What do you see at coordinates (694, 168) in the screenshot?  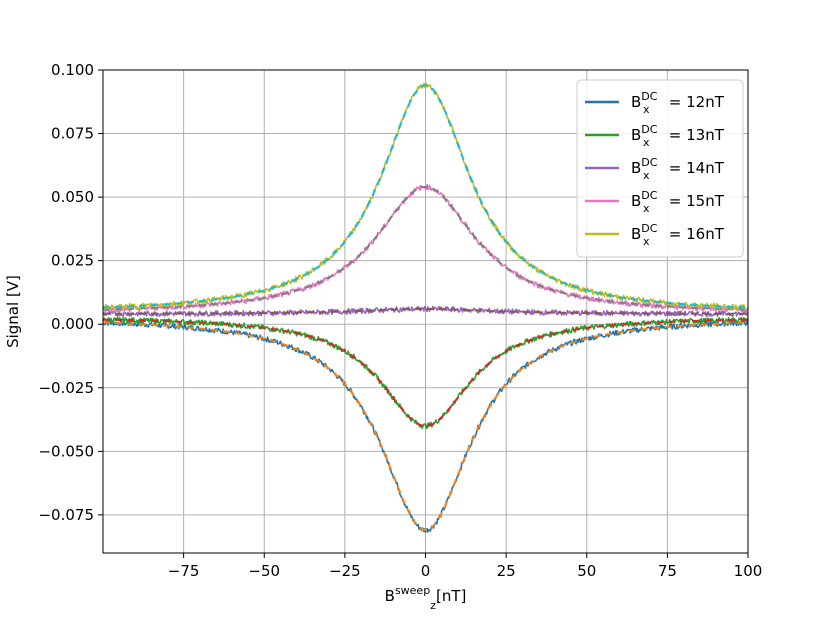 I see `legend-label-value: = 14nT` at bounding box center [694, 168].